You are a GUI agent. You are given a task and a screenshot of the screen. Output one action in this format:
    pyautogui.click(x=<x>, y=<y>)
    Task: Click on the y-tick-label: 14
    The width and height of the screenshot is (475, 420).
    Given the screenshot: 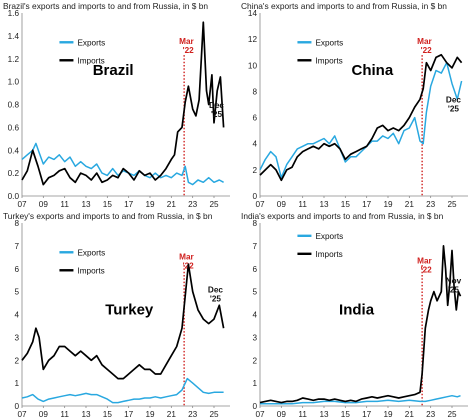 What is the action you would take?
    pyautogui.click(x=253, y=13)
    